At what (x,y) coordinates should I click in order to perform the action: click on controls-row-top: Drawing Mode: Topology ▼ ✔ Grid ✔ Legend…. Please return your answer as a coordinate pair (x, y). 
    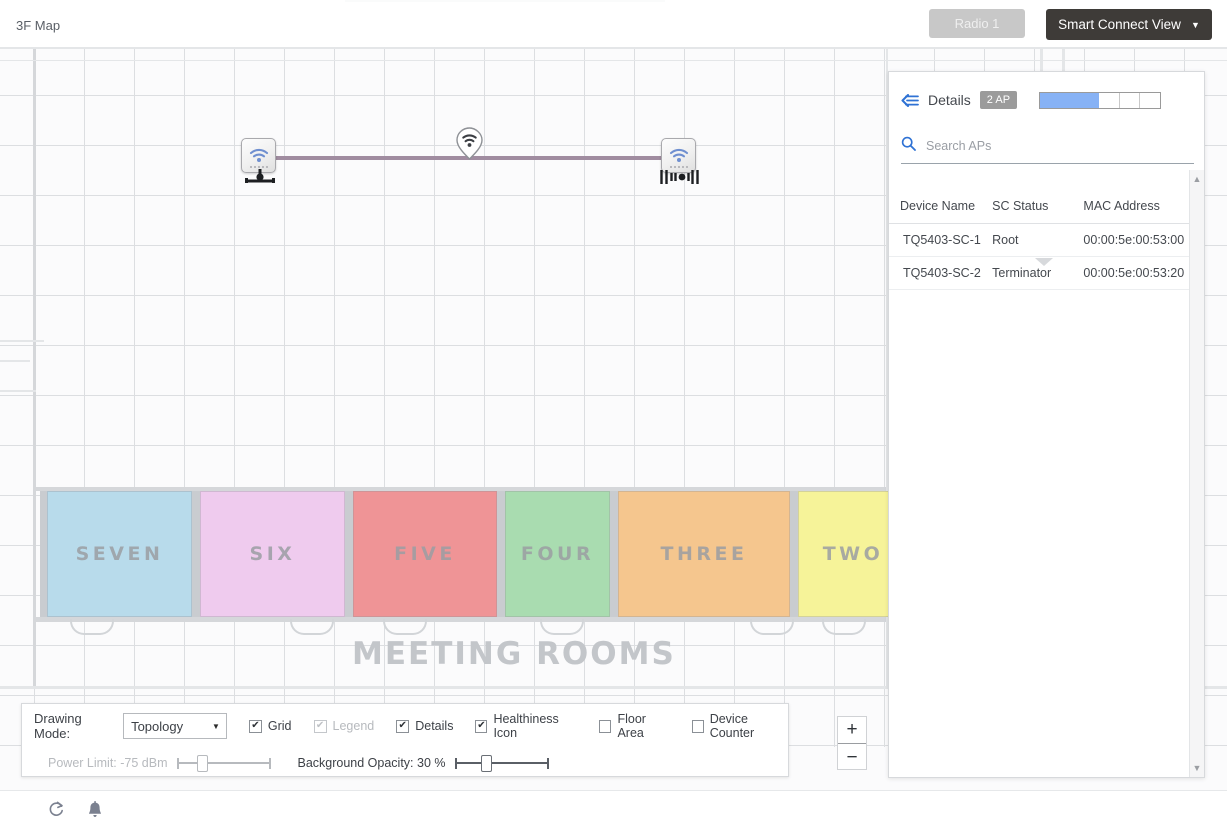
    Looking at the image, I should click on (405, 726).